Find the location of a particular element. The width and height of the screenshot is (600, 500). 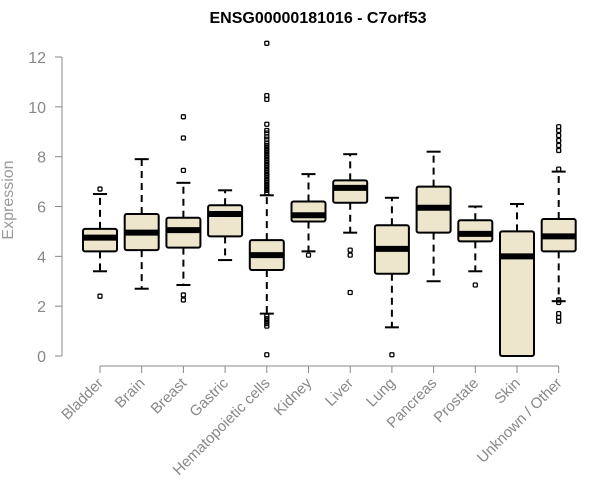

y-tick-label: 10 is located at coordinates (37, 108).